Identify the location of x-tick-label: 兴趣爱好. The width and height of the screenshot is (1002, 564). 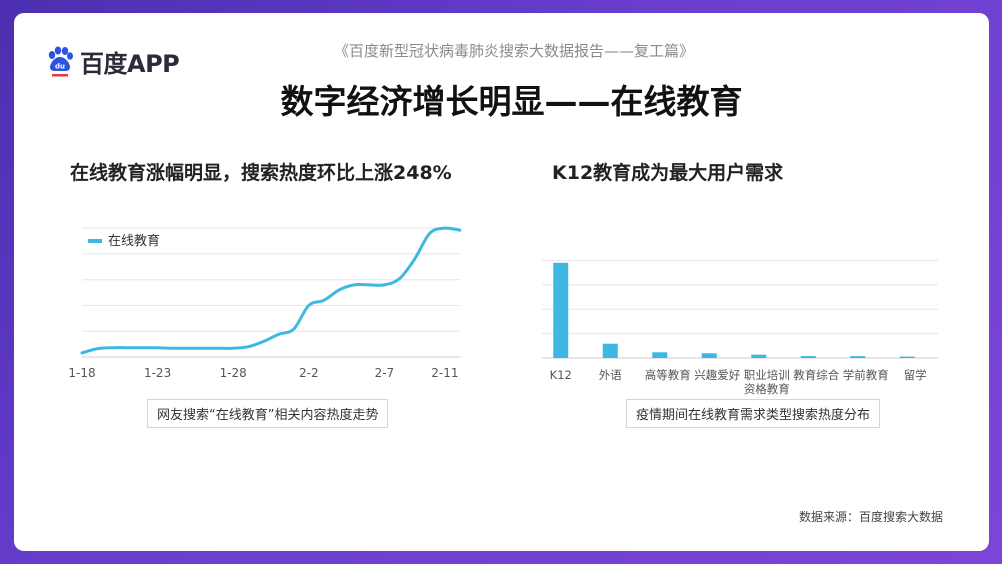
(717, 375).